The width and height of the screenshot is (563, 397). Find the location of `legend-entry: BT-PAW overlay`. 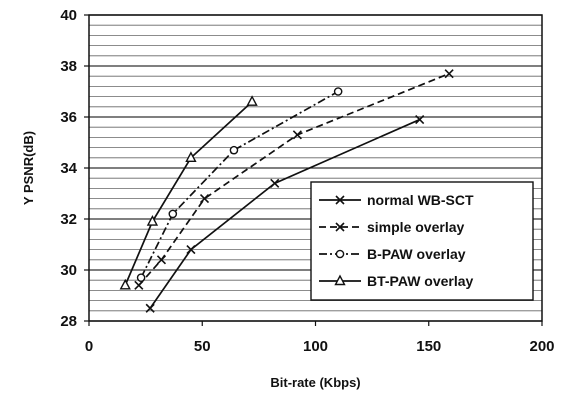

legend-entry: BT-PAW overlay is located at coordinates (396, 281).